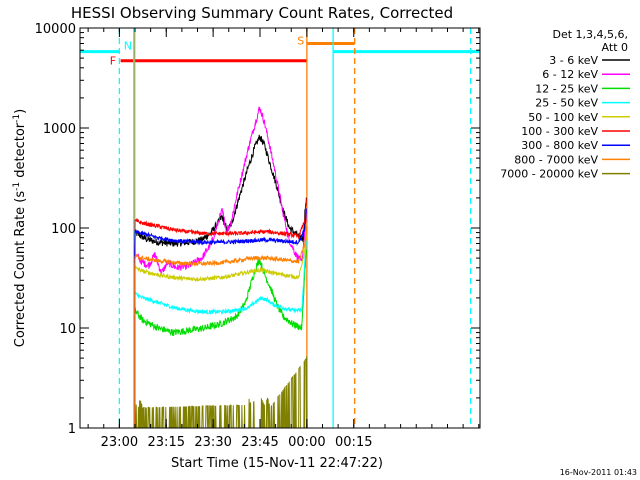 This screenshot has height=480, width=640. Describe the element at coordinates (306, 442) in the screenshot. I see `x-tick-label: 00:00` at that location.